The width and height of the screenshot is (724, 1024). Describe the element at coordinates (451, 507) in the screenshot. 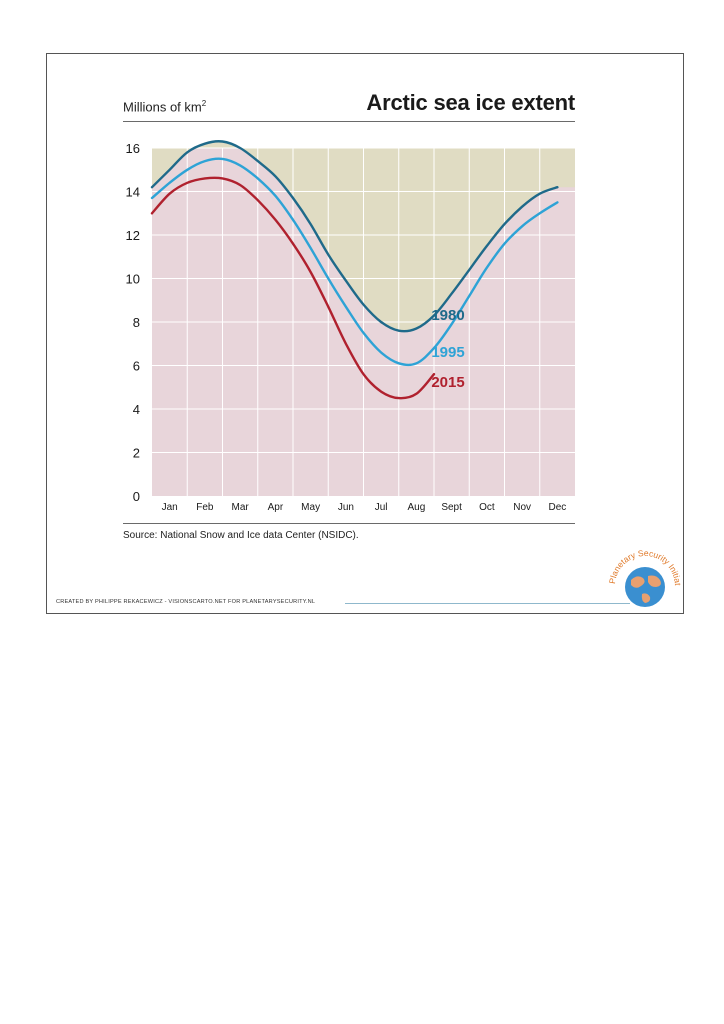

I see `x-tick-label: Sept` at that location.